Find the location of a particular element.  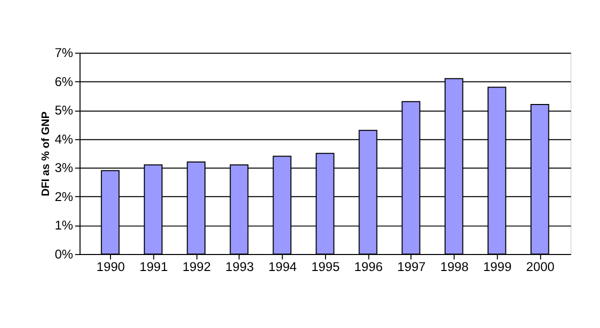

y-axis-title: DFI as % of GNP is located at coordinates (46, 154).